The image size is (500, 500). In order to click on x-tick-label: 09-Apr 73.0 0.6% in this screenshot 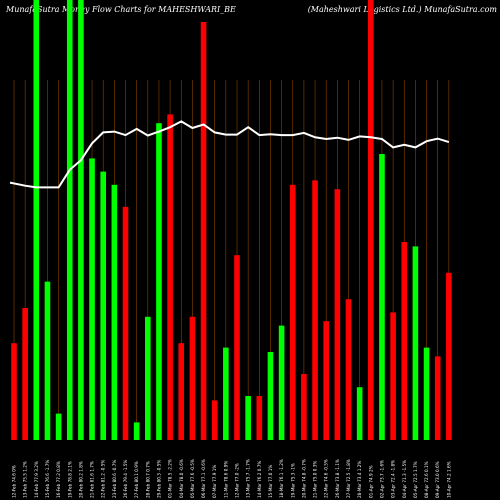, I will do `click(437, 479)`.